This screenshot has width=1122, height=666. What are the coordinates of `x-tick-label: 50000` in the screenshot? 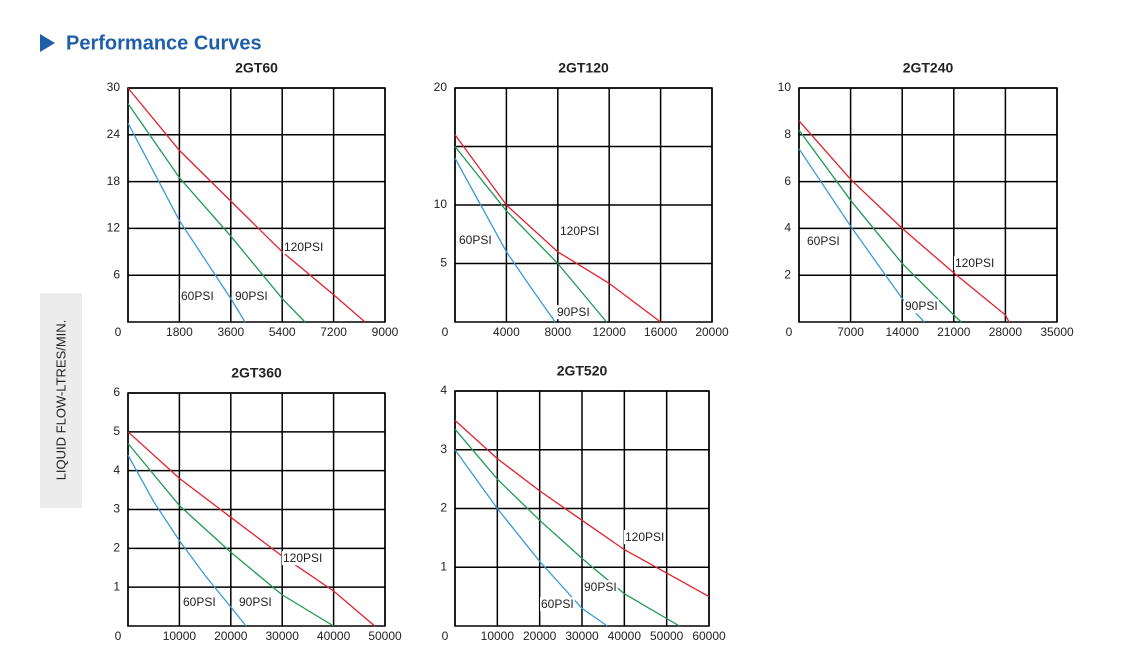 It's located at (667, 636).